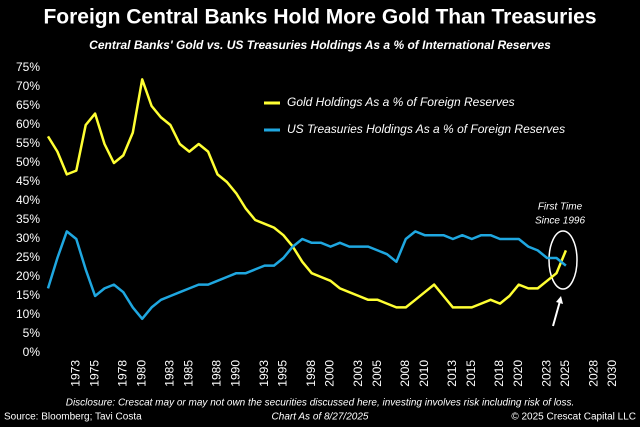  What do you see at coordinates (377, 373) in the screenshot?
I see `x-tick-label: 2005` at bounding box center [377, 373].